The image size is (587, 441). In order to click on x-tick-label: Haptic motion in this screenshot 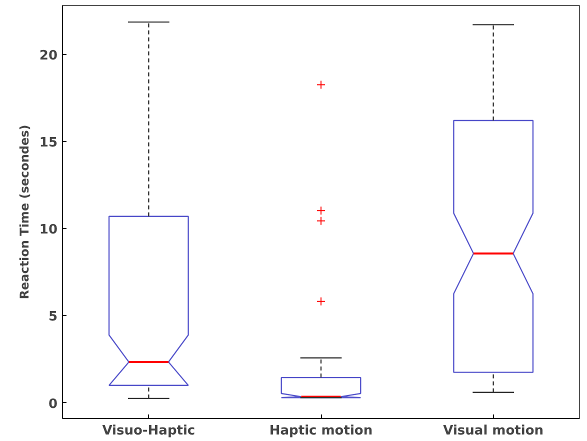, I will do `click(321, 431)`.